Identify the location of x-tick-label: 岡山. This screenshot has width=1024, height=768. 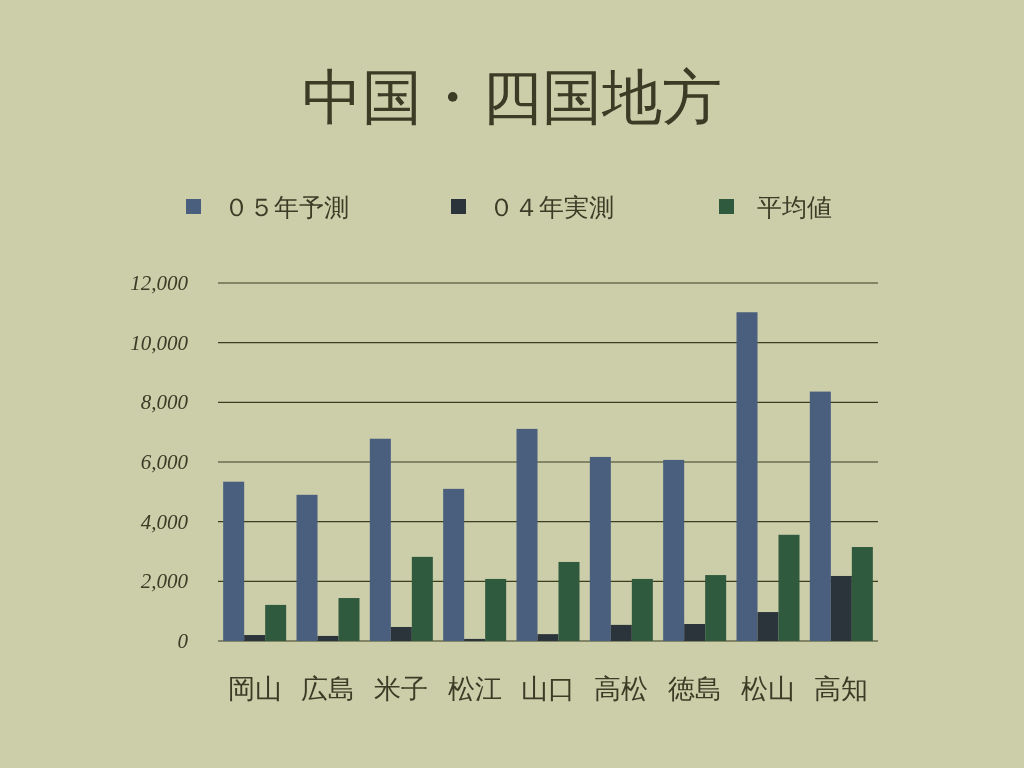
(254, 689).